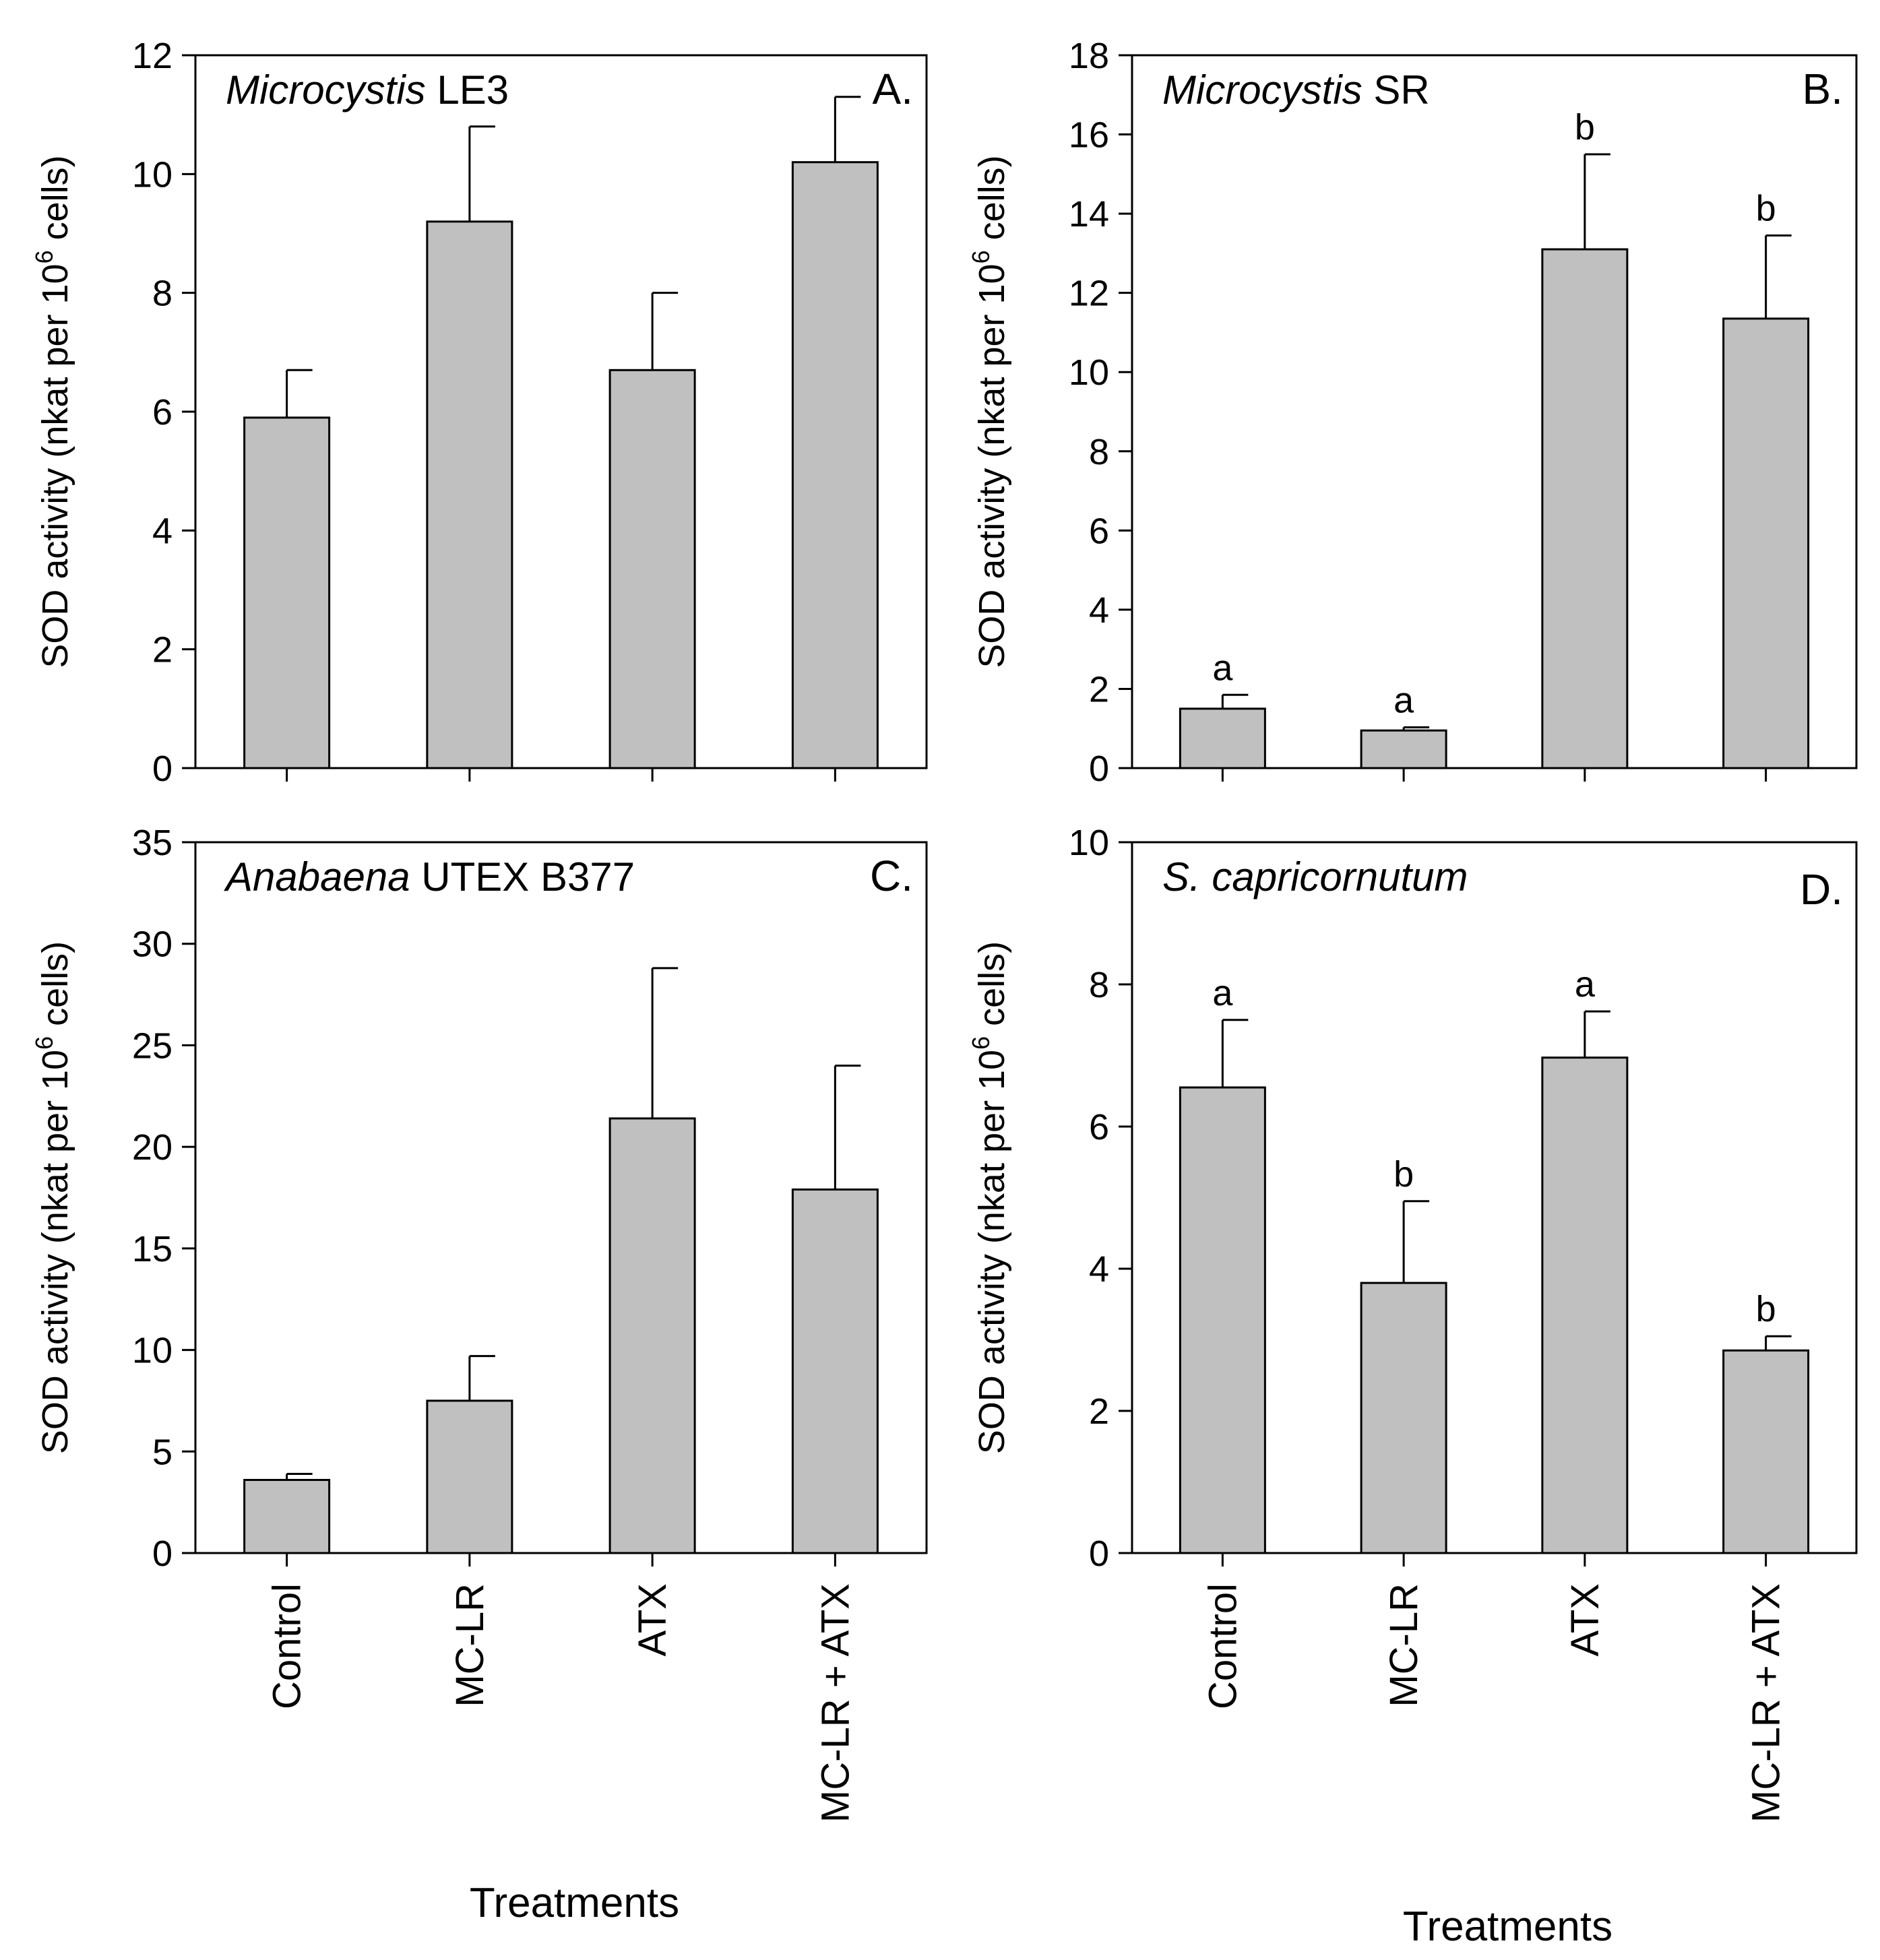 This screenshot has width=1880, height=1960. Describe the element at coordinates (153, 843) in the screenshot. I see `y-tick-label: 35` at that location.